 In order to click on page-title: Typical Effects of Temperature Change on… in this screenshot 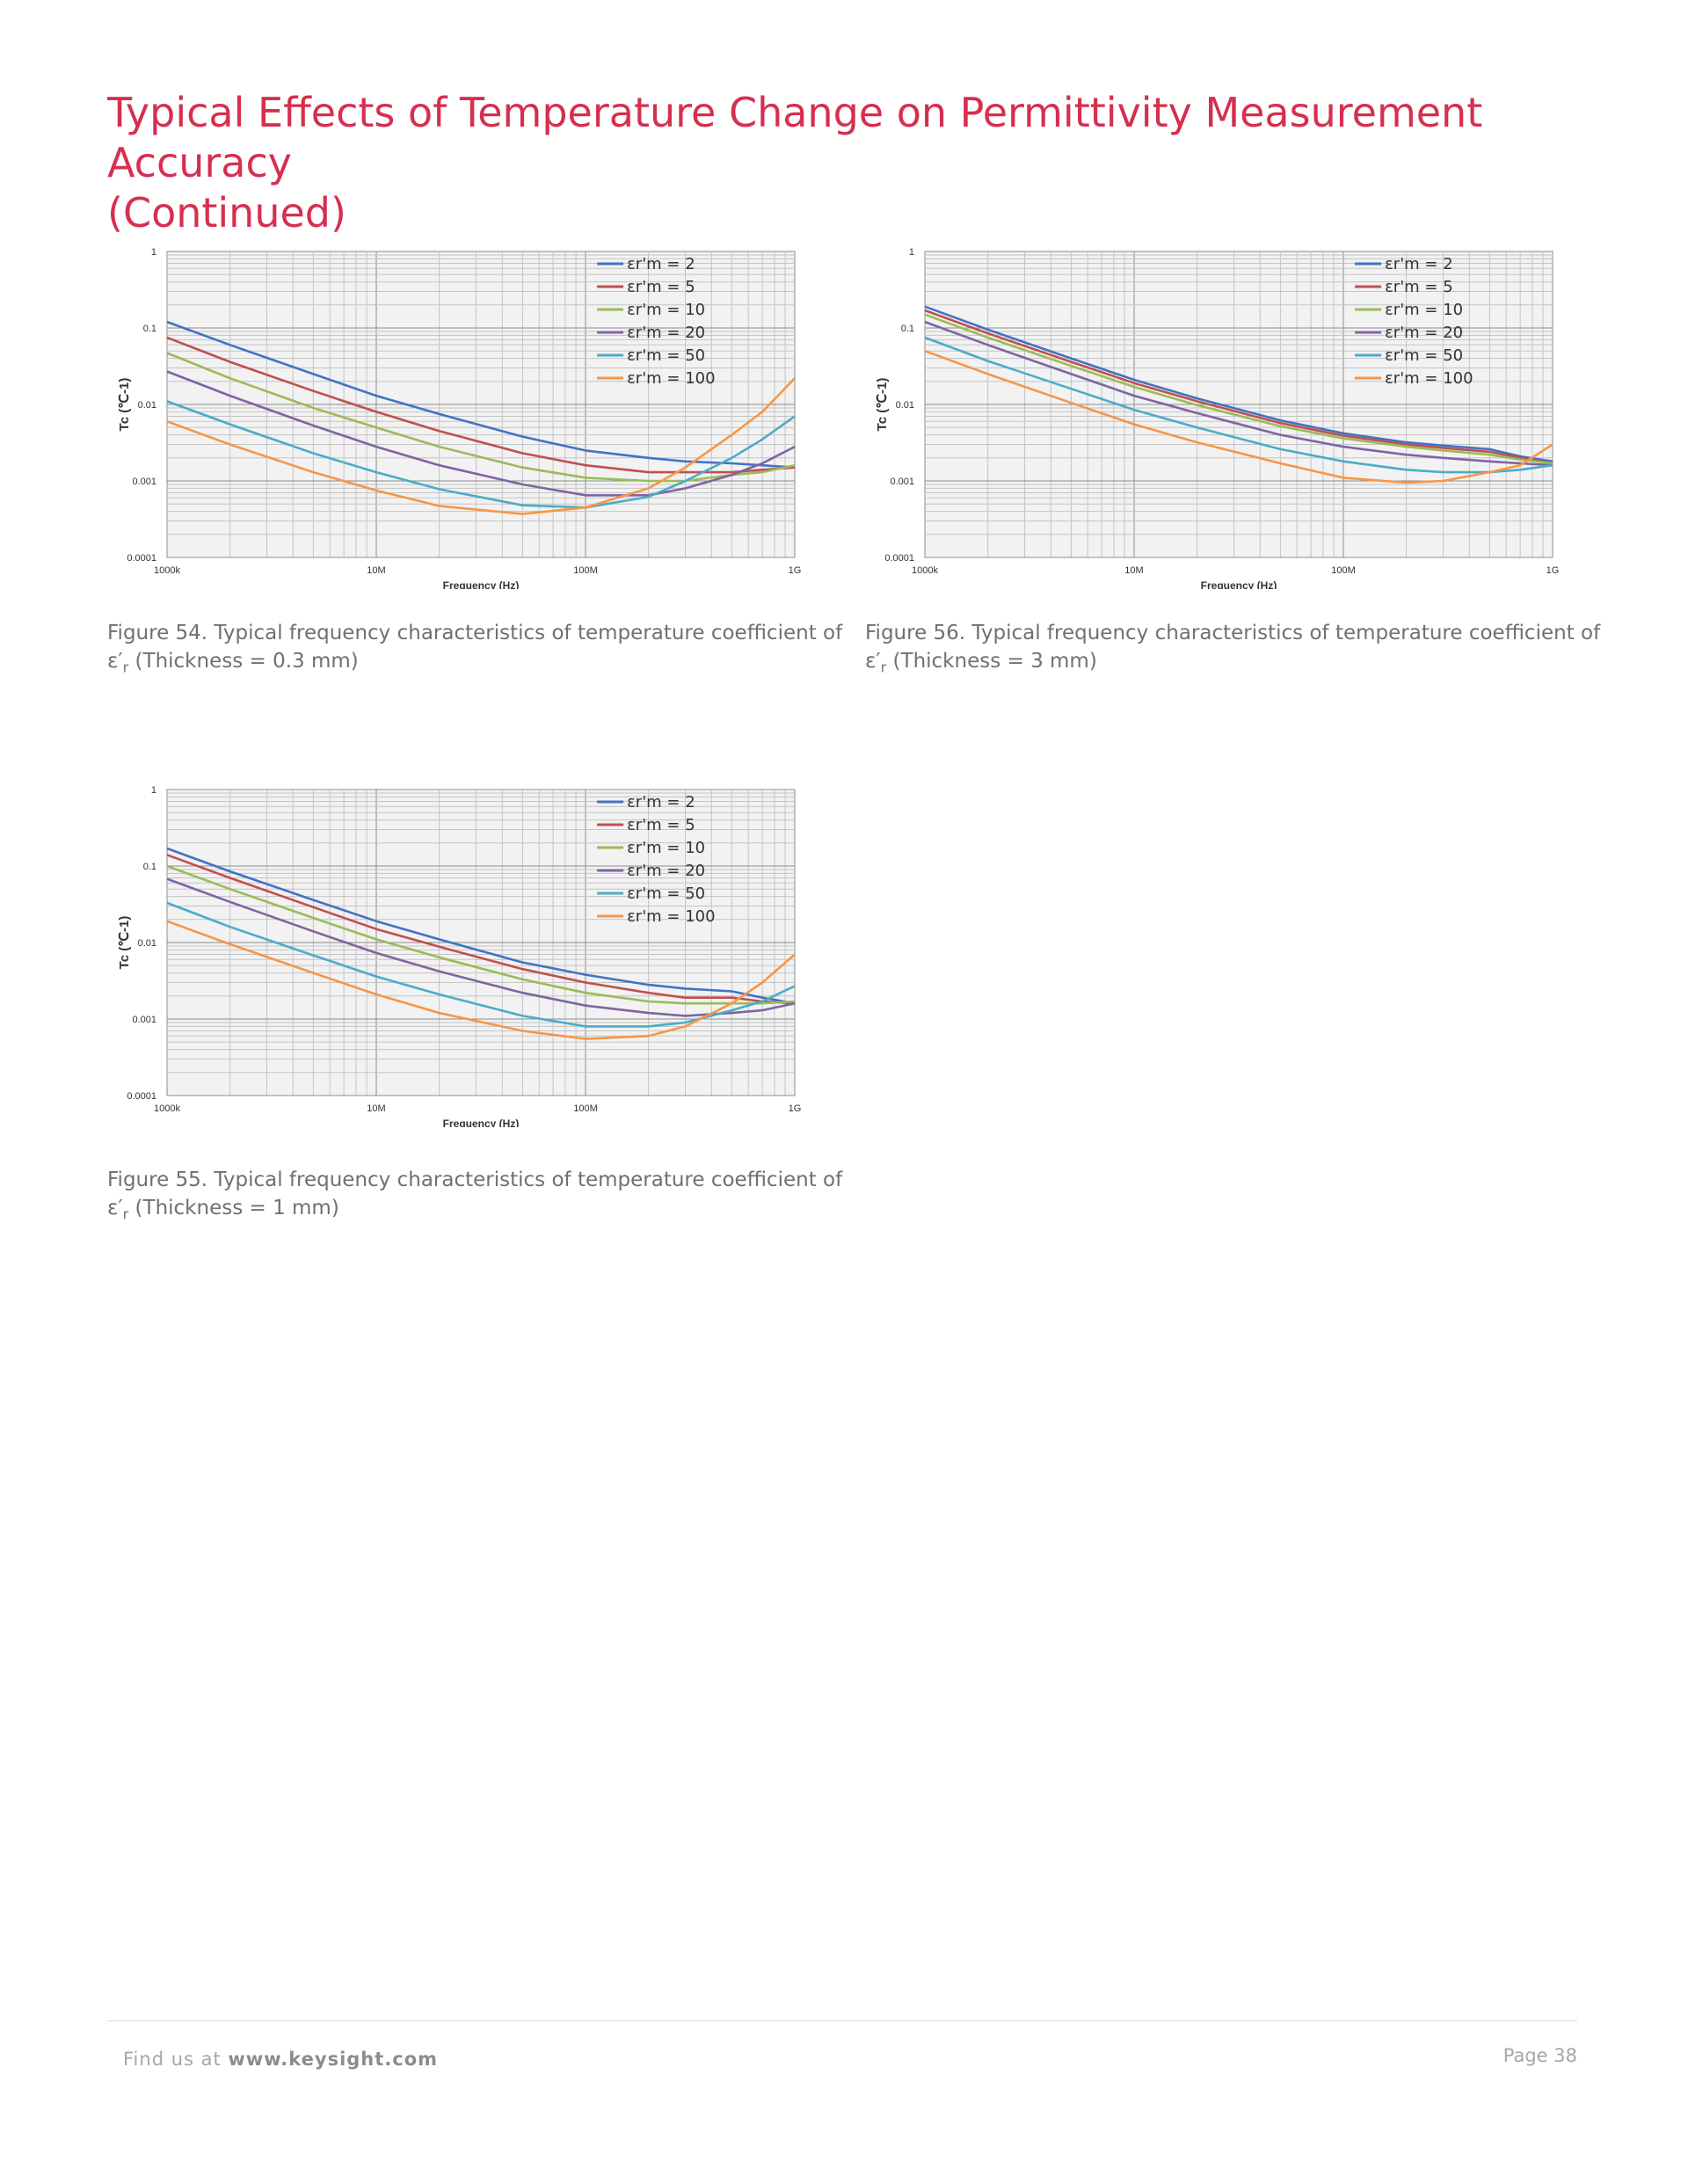, I will do `click(854, 163)`.